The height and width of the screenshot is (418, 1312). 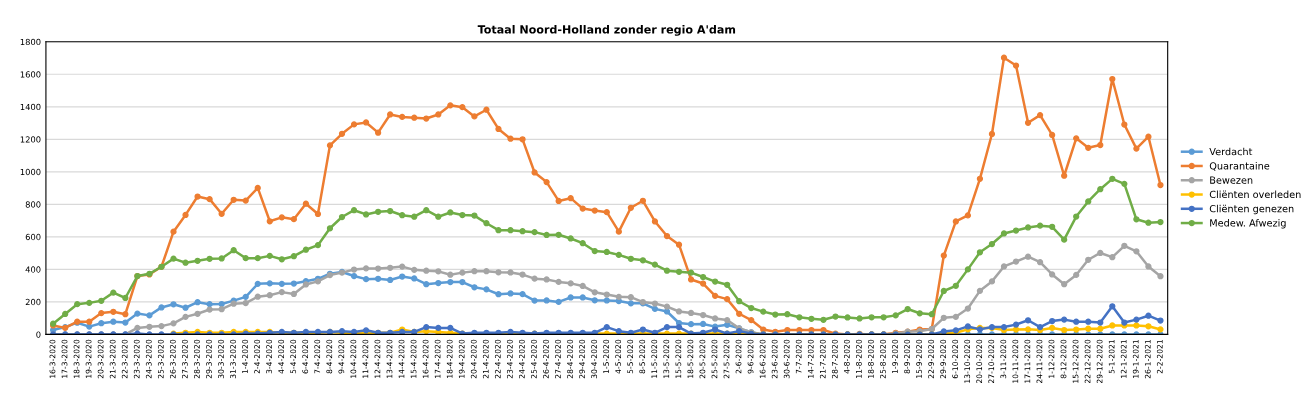 I want to click on y-tick-label: 400, so click(x=33, y=269).